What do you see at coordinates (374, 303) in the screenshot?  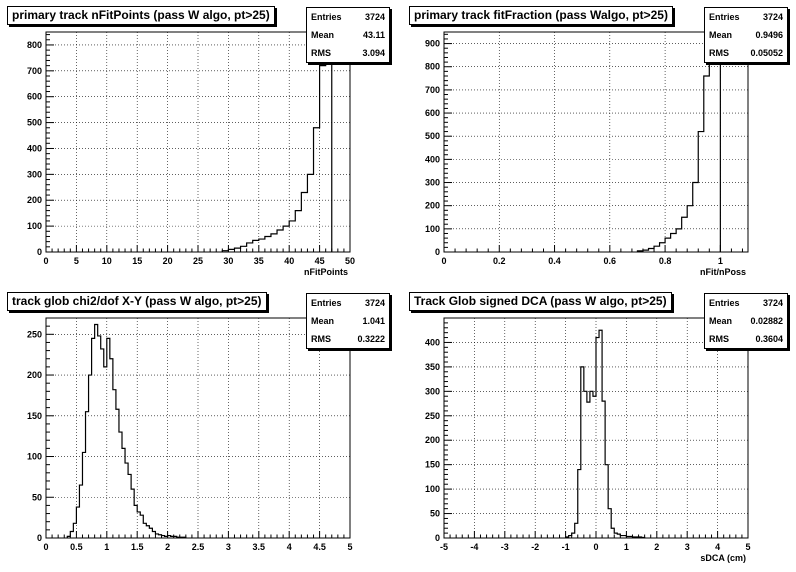 I see `stats-entries-value: 3724` at bounding box center [374, 303].